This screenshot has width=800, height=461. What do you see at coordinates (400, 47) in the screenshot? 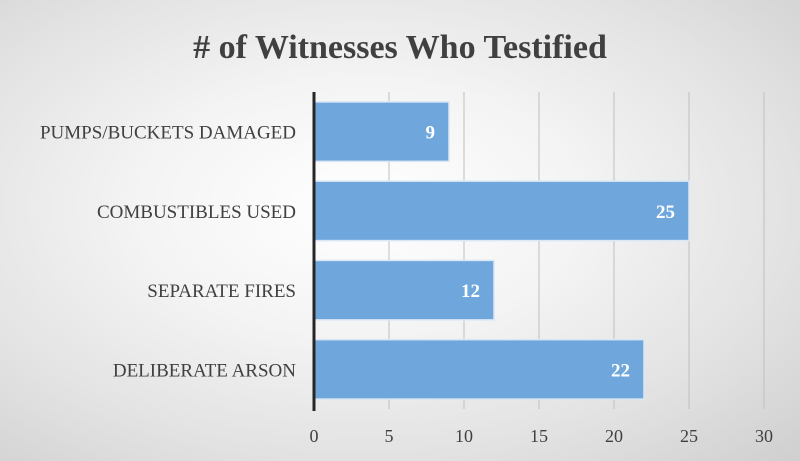
I see `chart-title: # of Witnesses Who Testified` at bounding box center [400, 47].